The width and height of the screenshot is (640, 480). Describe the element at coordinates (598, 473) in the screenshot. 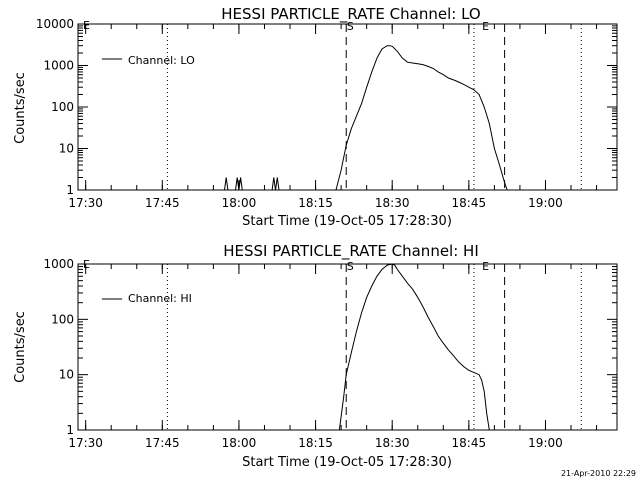

I see `footer-timestamp: 21-Apr-2010 22:29` at that location.